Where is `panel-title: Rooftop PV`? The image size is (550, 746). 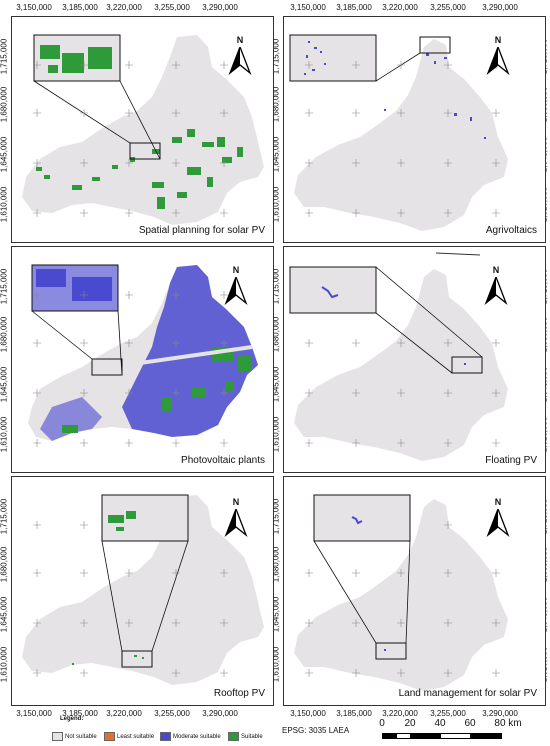
panel-title: Rooftop PV is located at coordinates (239, 693).